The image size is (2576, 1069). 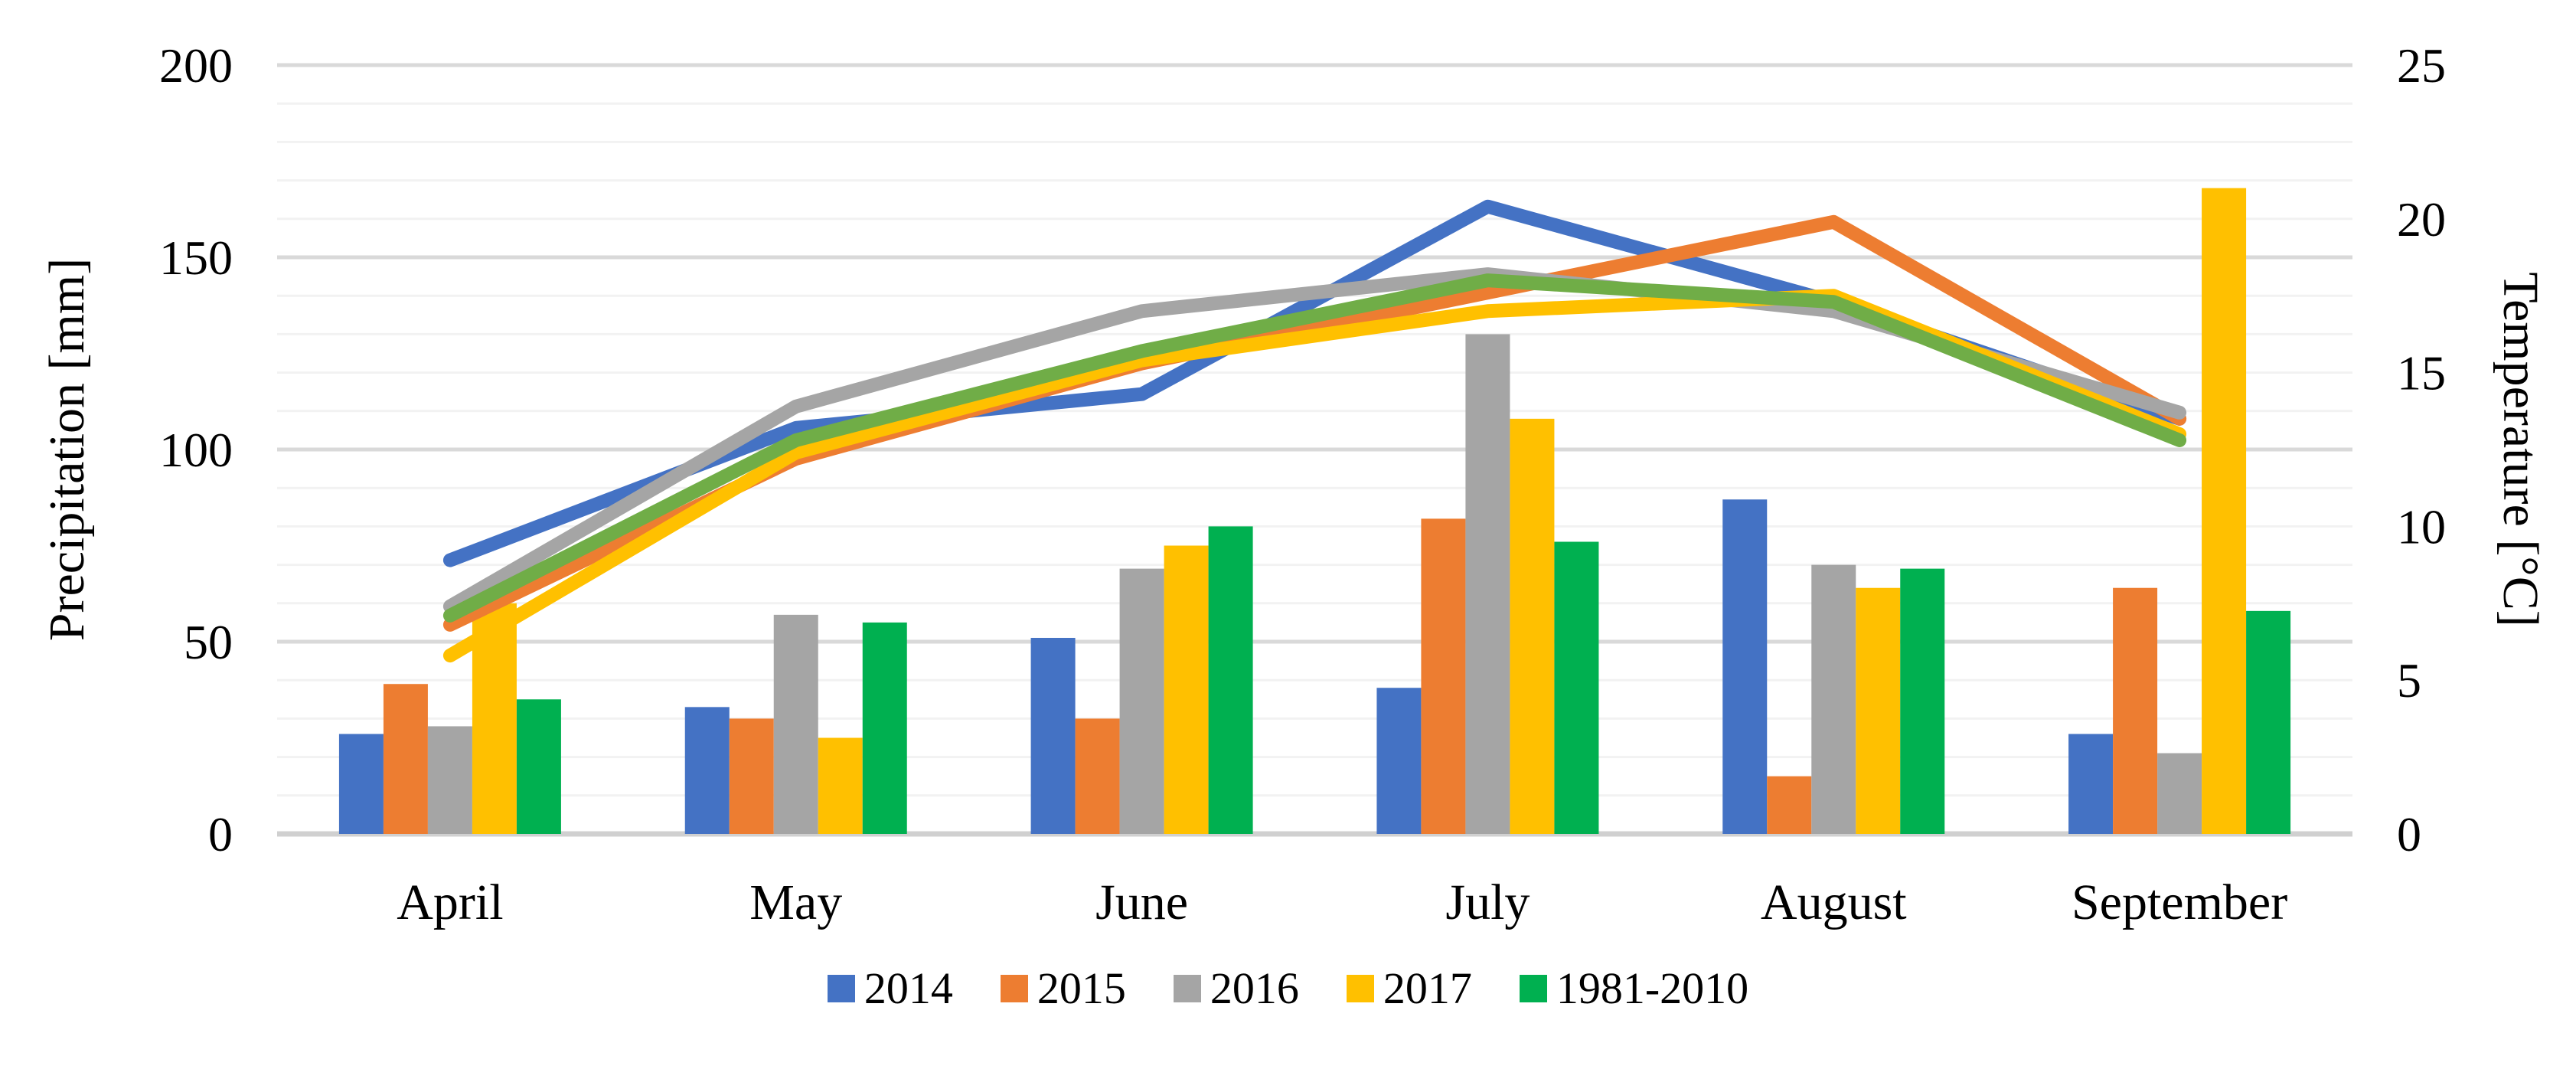 What do you see at coordinates (1487, 584) in the screenshot?
I see `bar-2016-July` at bounding box center [1487, 584].